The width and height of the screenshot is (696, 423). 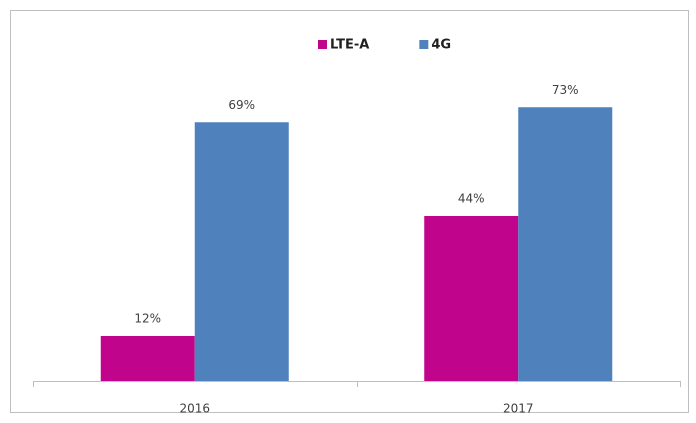 I want to click on x-tick-label: 2017, so click(x=518, y=409).